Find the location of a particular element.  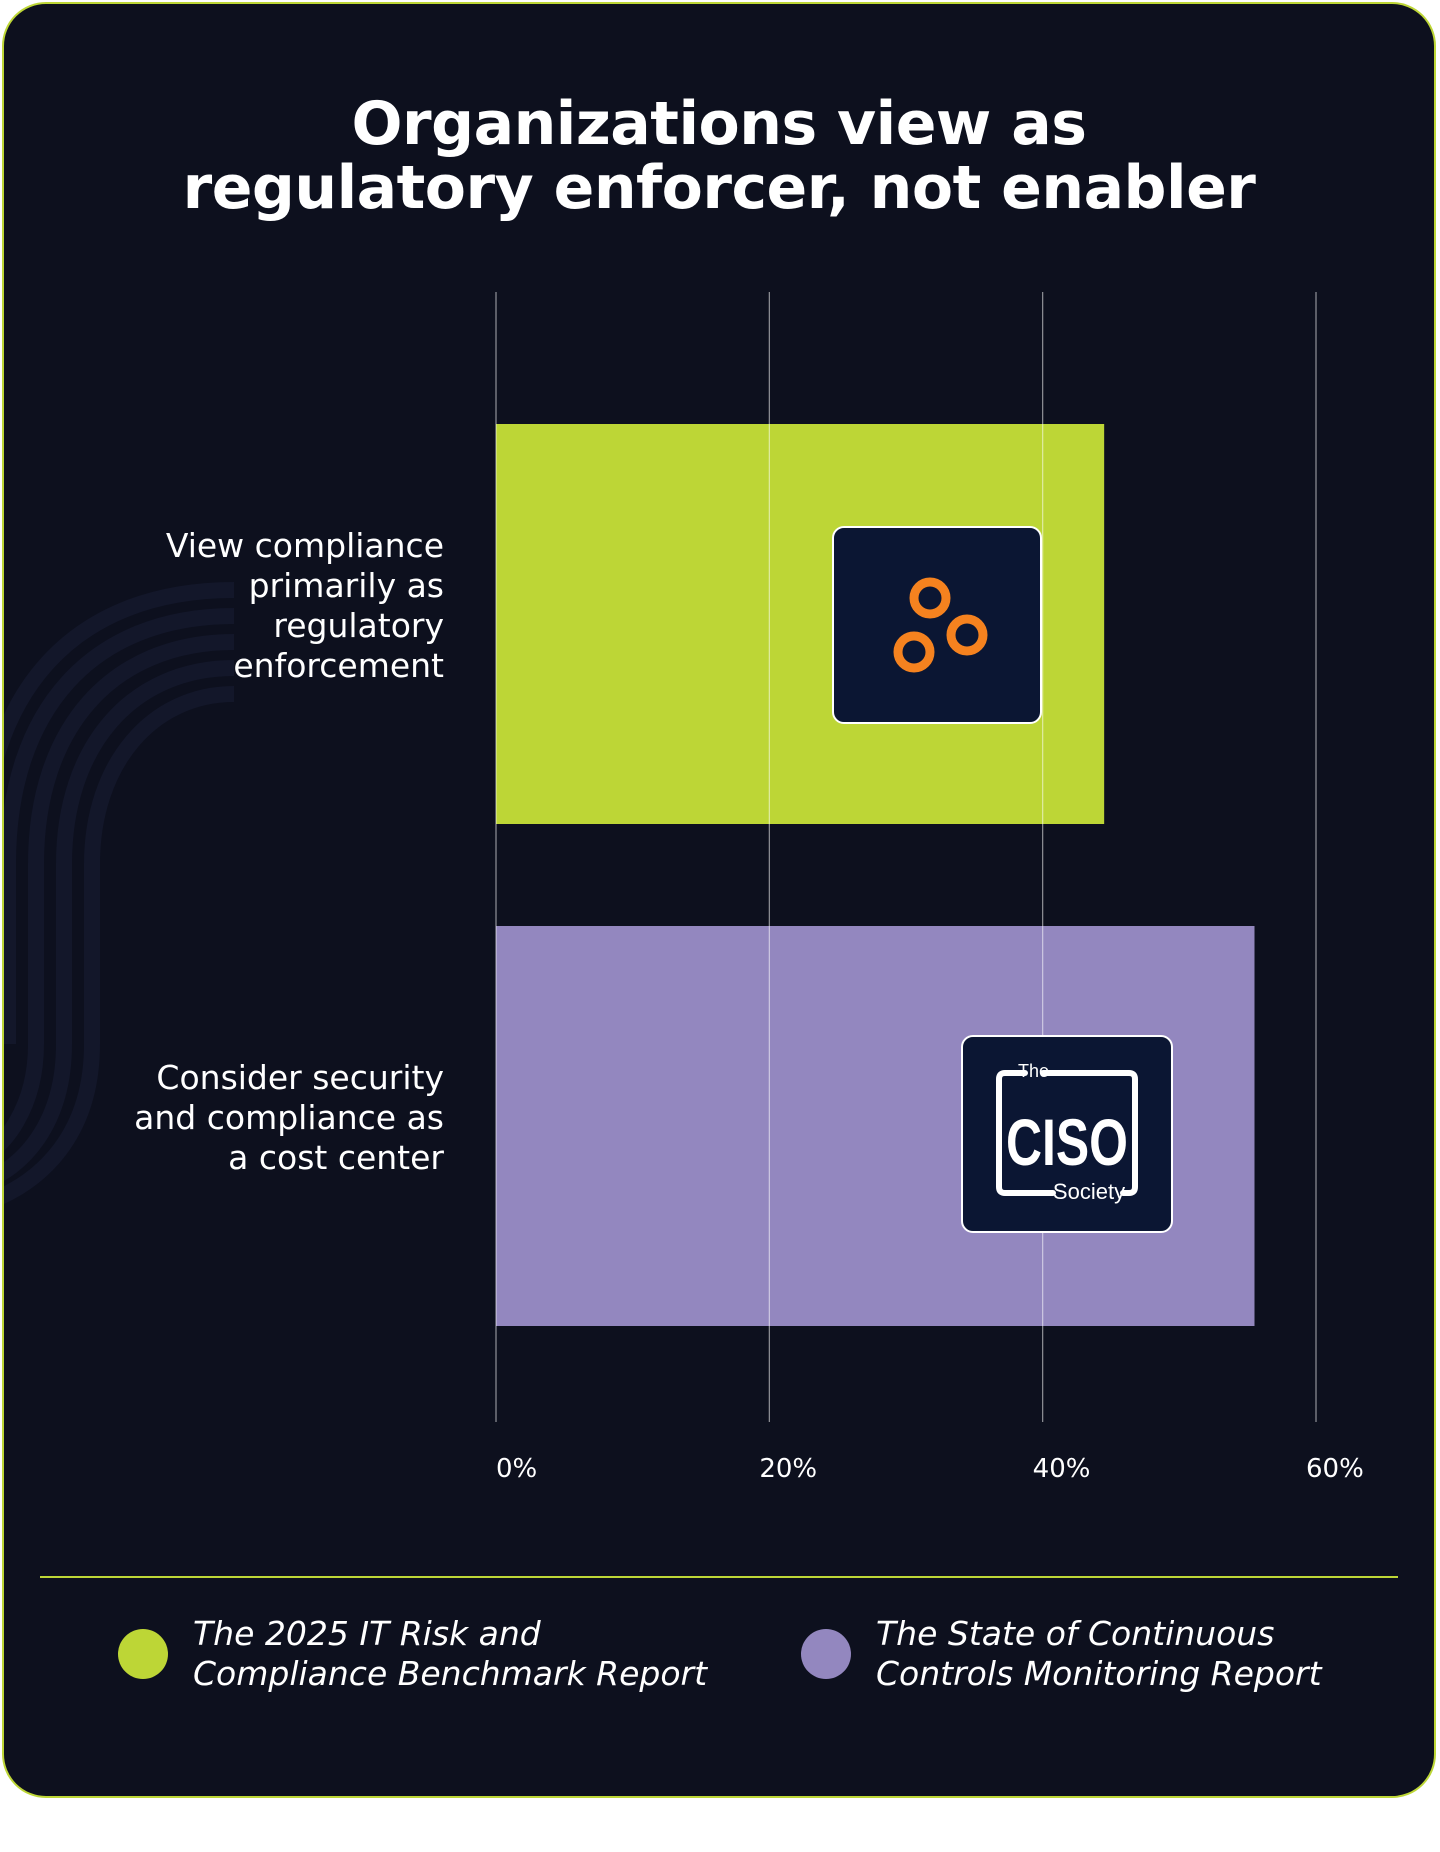

tick-label-40: 40% is located at coordinates (1062, 1469).